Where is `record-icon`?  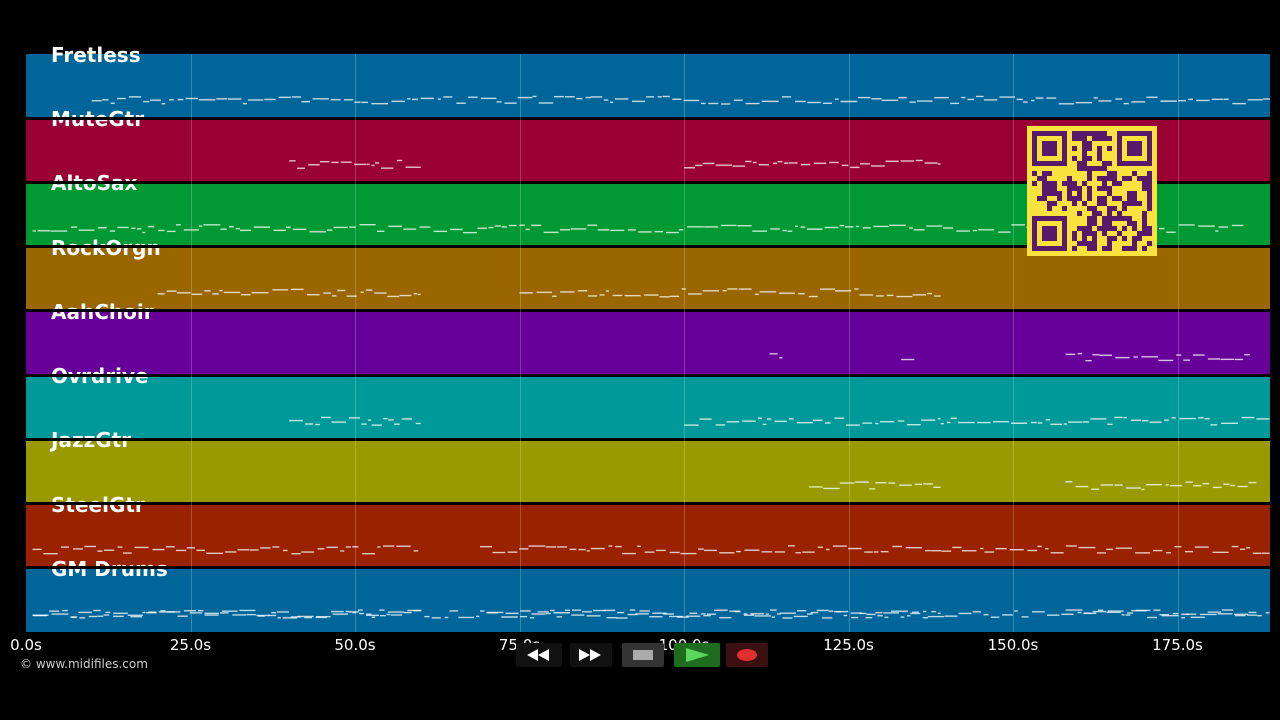
record-icon is located at coordinates (747, 655).